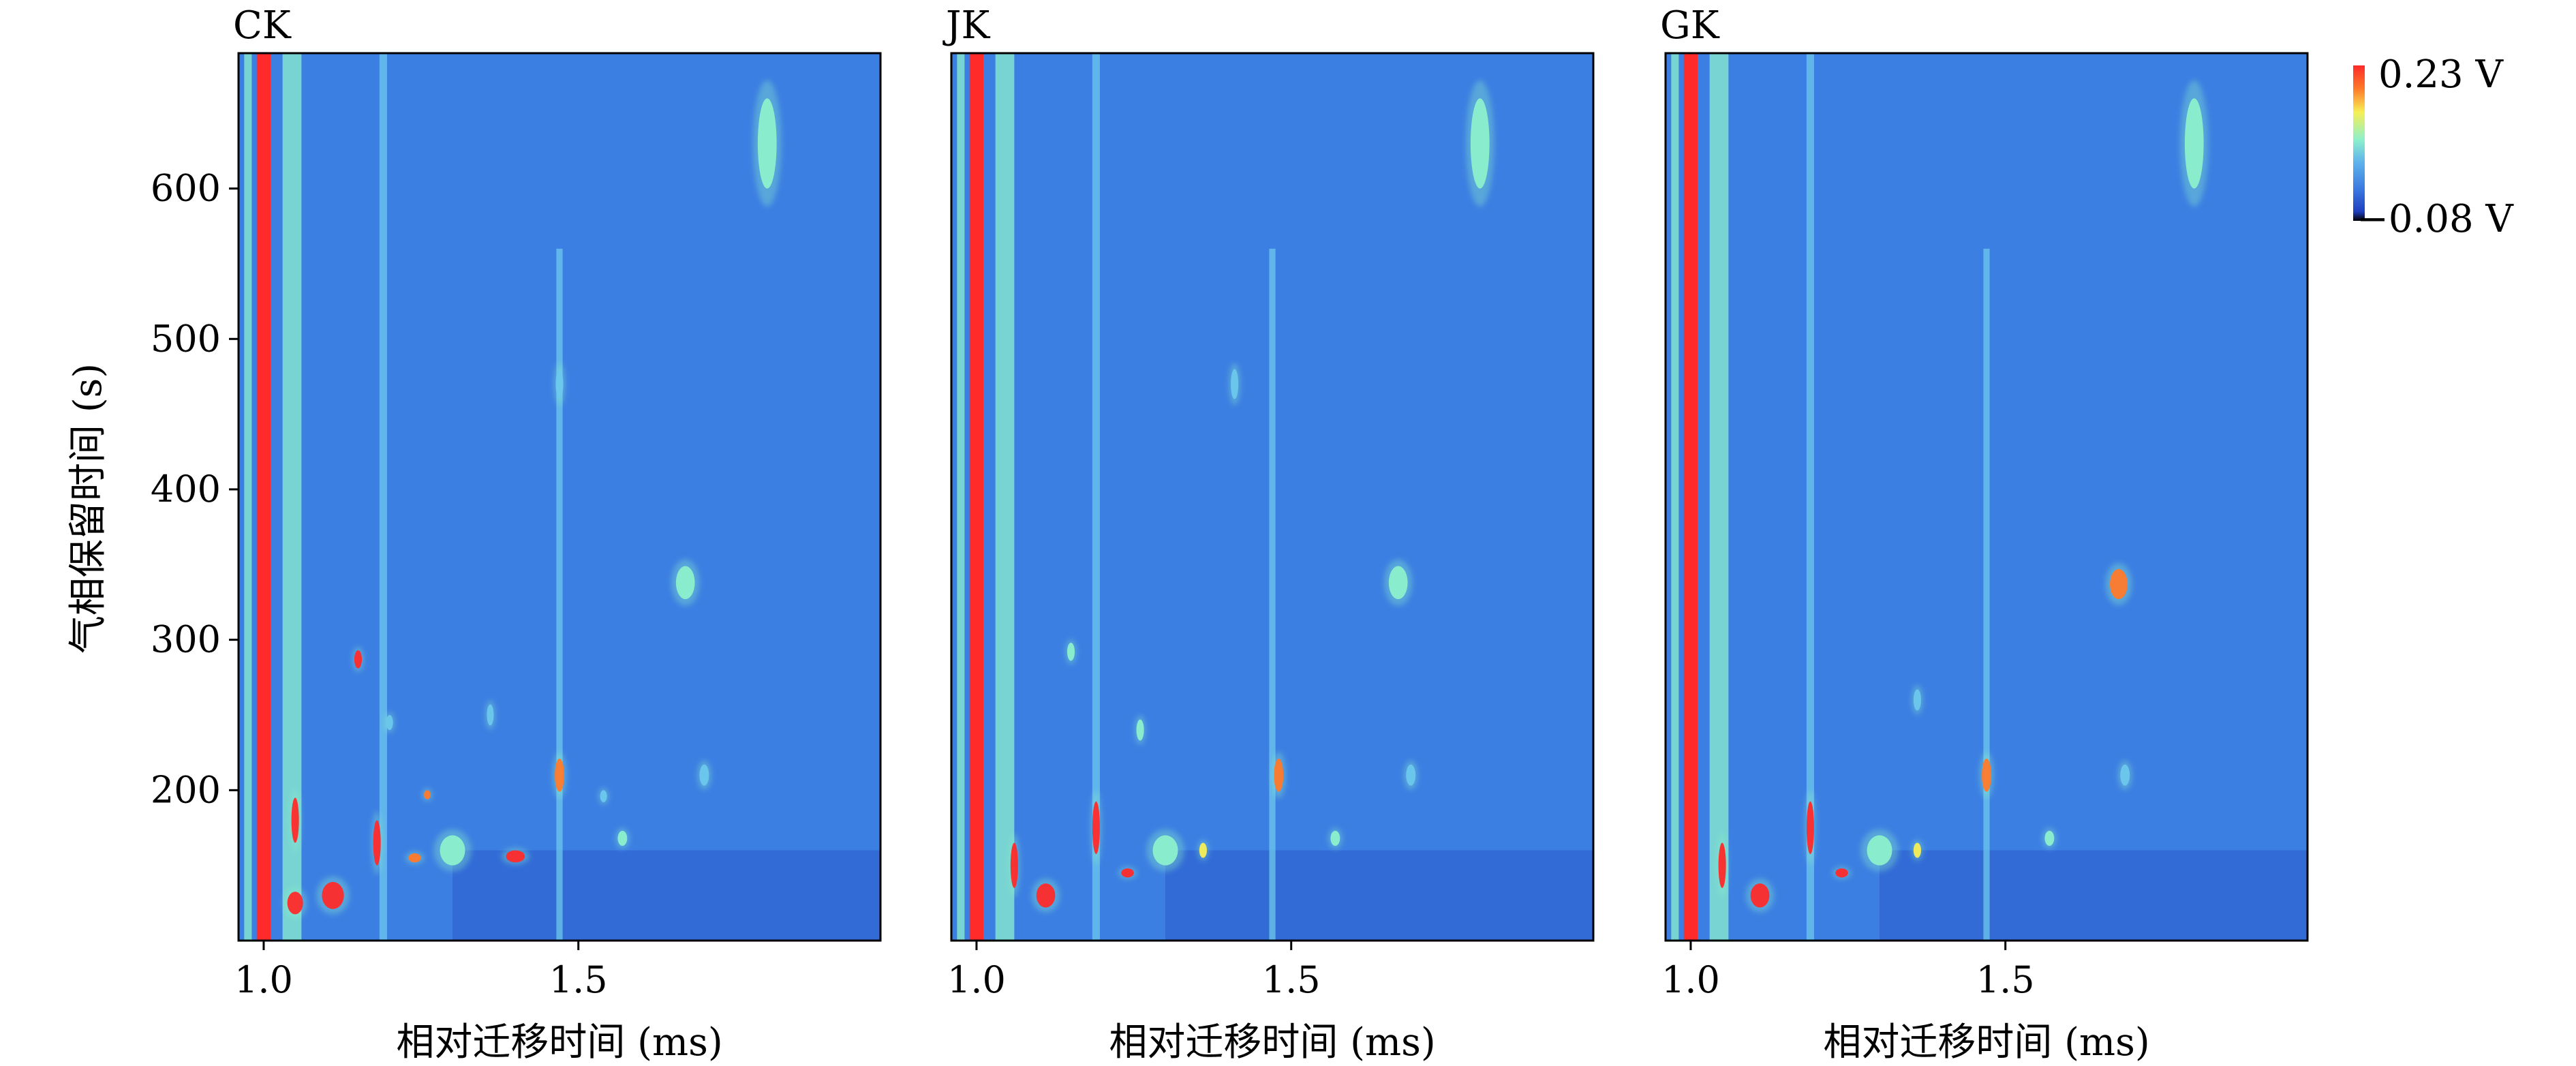  What do you see at coordinates (1690, 25) in the screenshot?
I see `panel-title: GK` at bounding box center [1690, 25].